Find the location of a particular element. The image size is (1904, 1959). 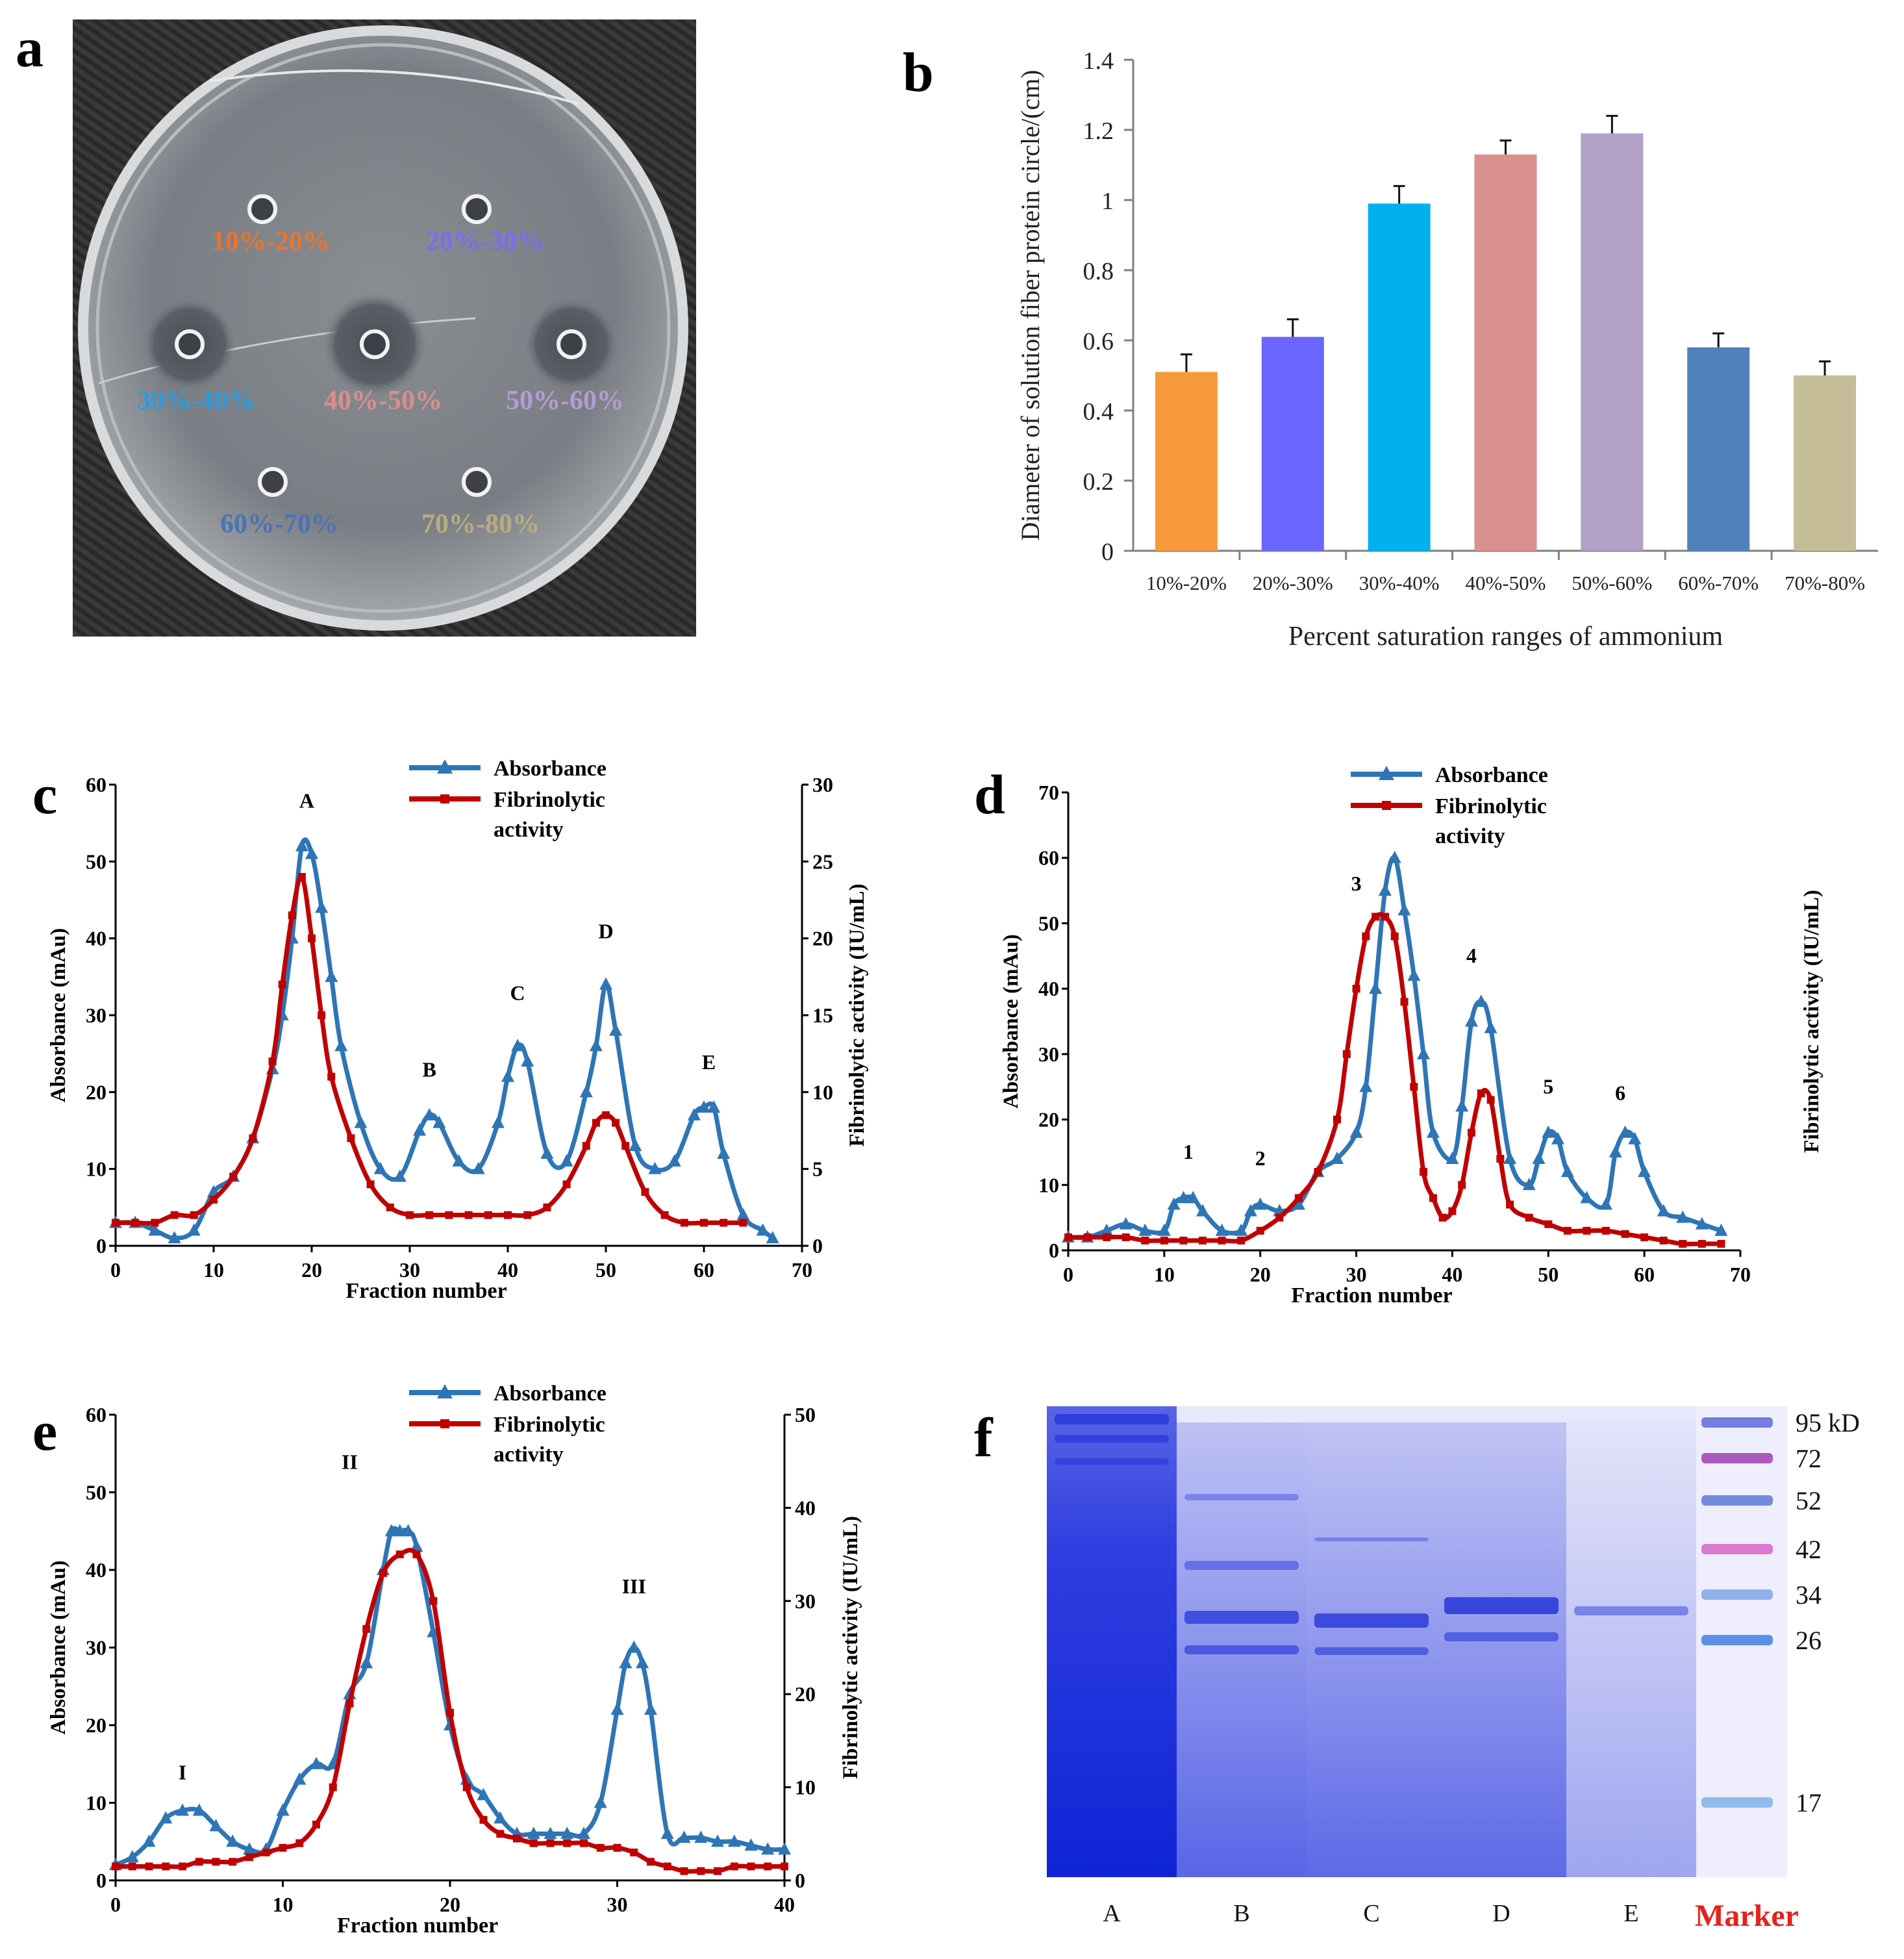

y-tick-label: 20 is located at coordinates (1048, 1119).